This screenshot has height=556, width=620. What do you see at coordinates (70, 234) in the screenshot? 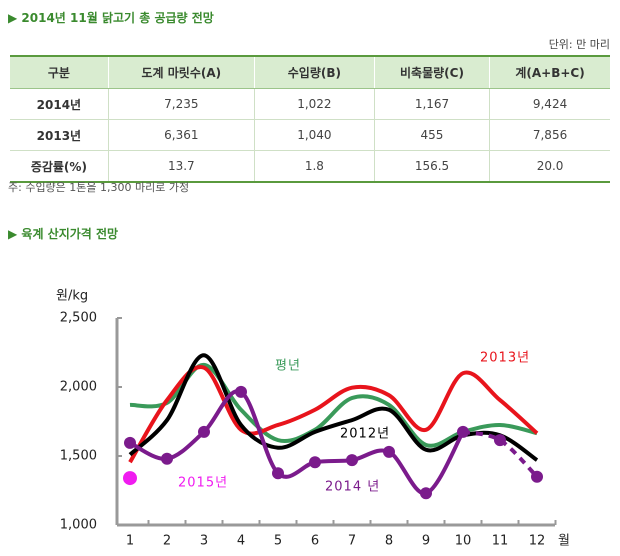
I see `section-title-text: 육계 산지가격 전망` at bounding box center [70, 234].